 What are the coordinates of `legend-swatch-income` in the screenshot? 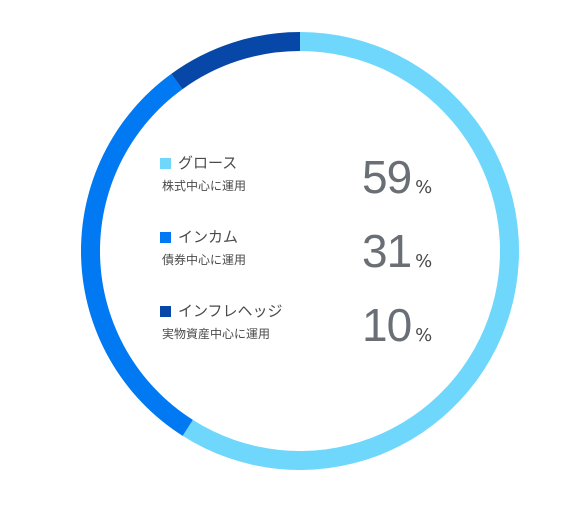 It's located at (165, 237).